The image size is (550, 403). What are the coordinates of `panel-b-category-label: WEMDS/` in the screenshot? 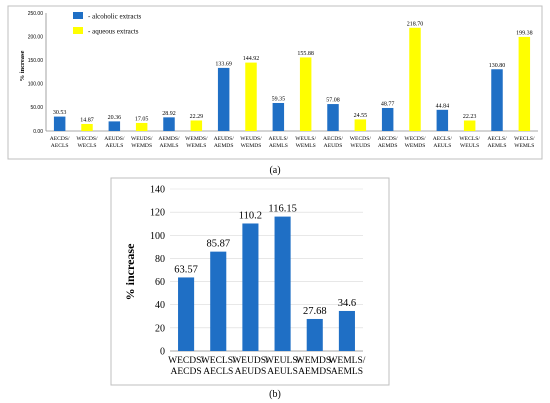 It's located at (315, 361).